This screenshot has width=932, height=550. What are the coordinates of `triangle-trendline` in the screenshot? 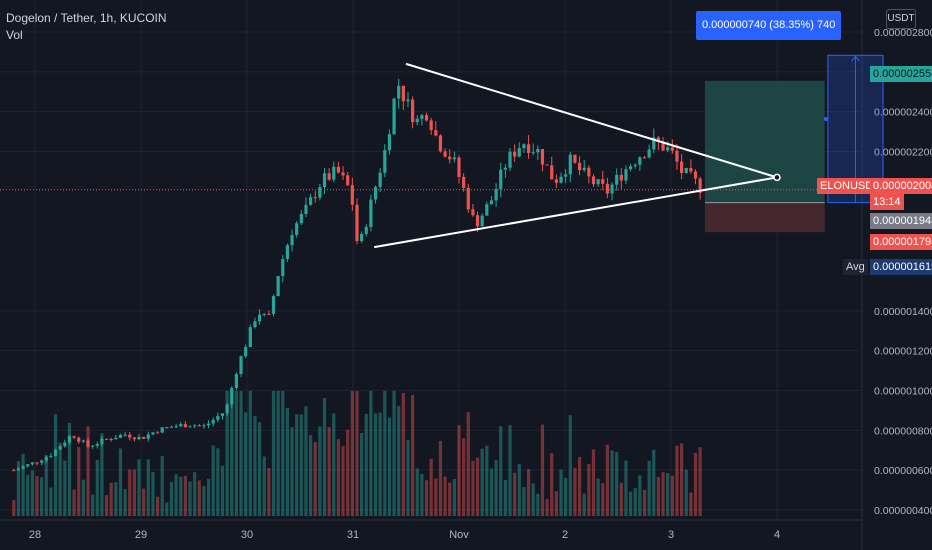 It's located at (591, 120).